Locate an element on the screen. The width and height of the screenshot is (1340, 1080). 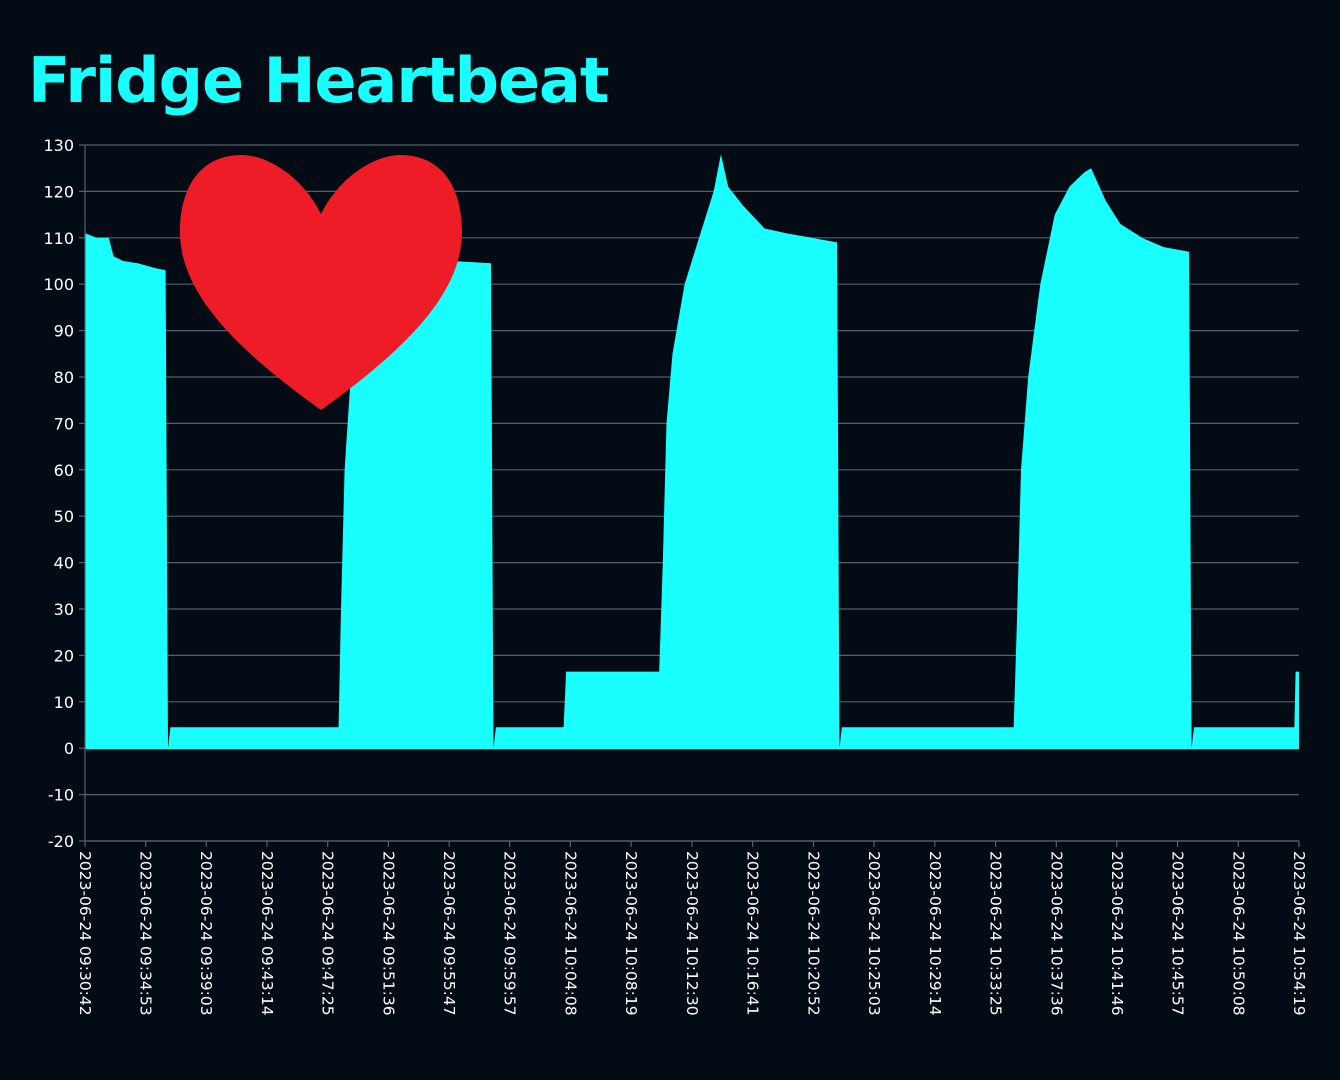
x-tick-label: 2023-06-24 09:43:14 is located at coordinates (267, 933).